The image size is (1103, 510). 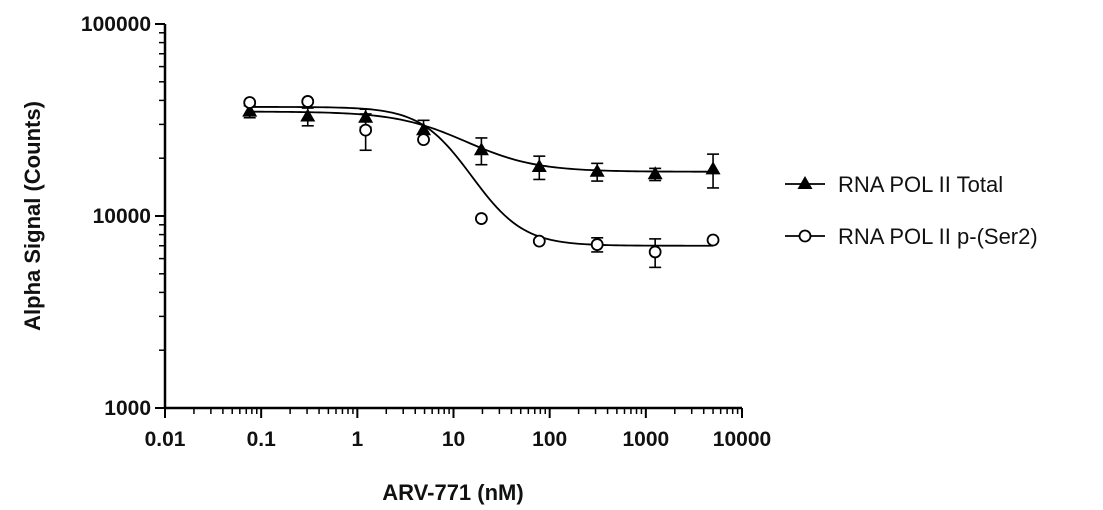 I want to click on x-tick-label: 100, so click(x=549, y=439).